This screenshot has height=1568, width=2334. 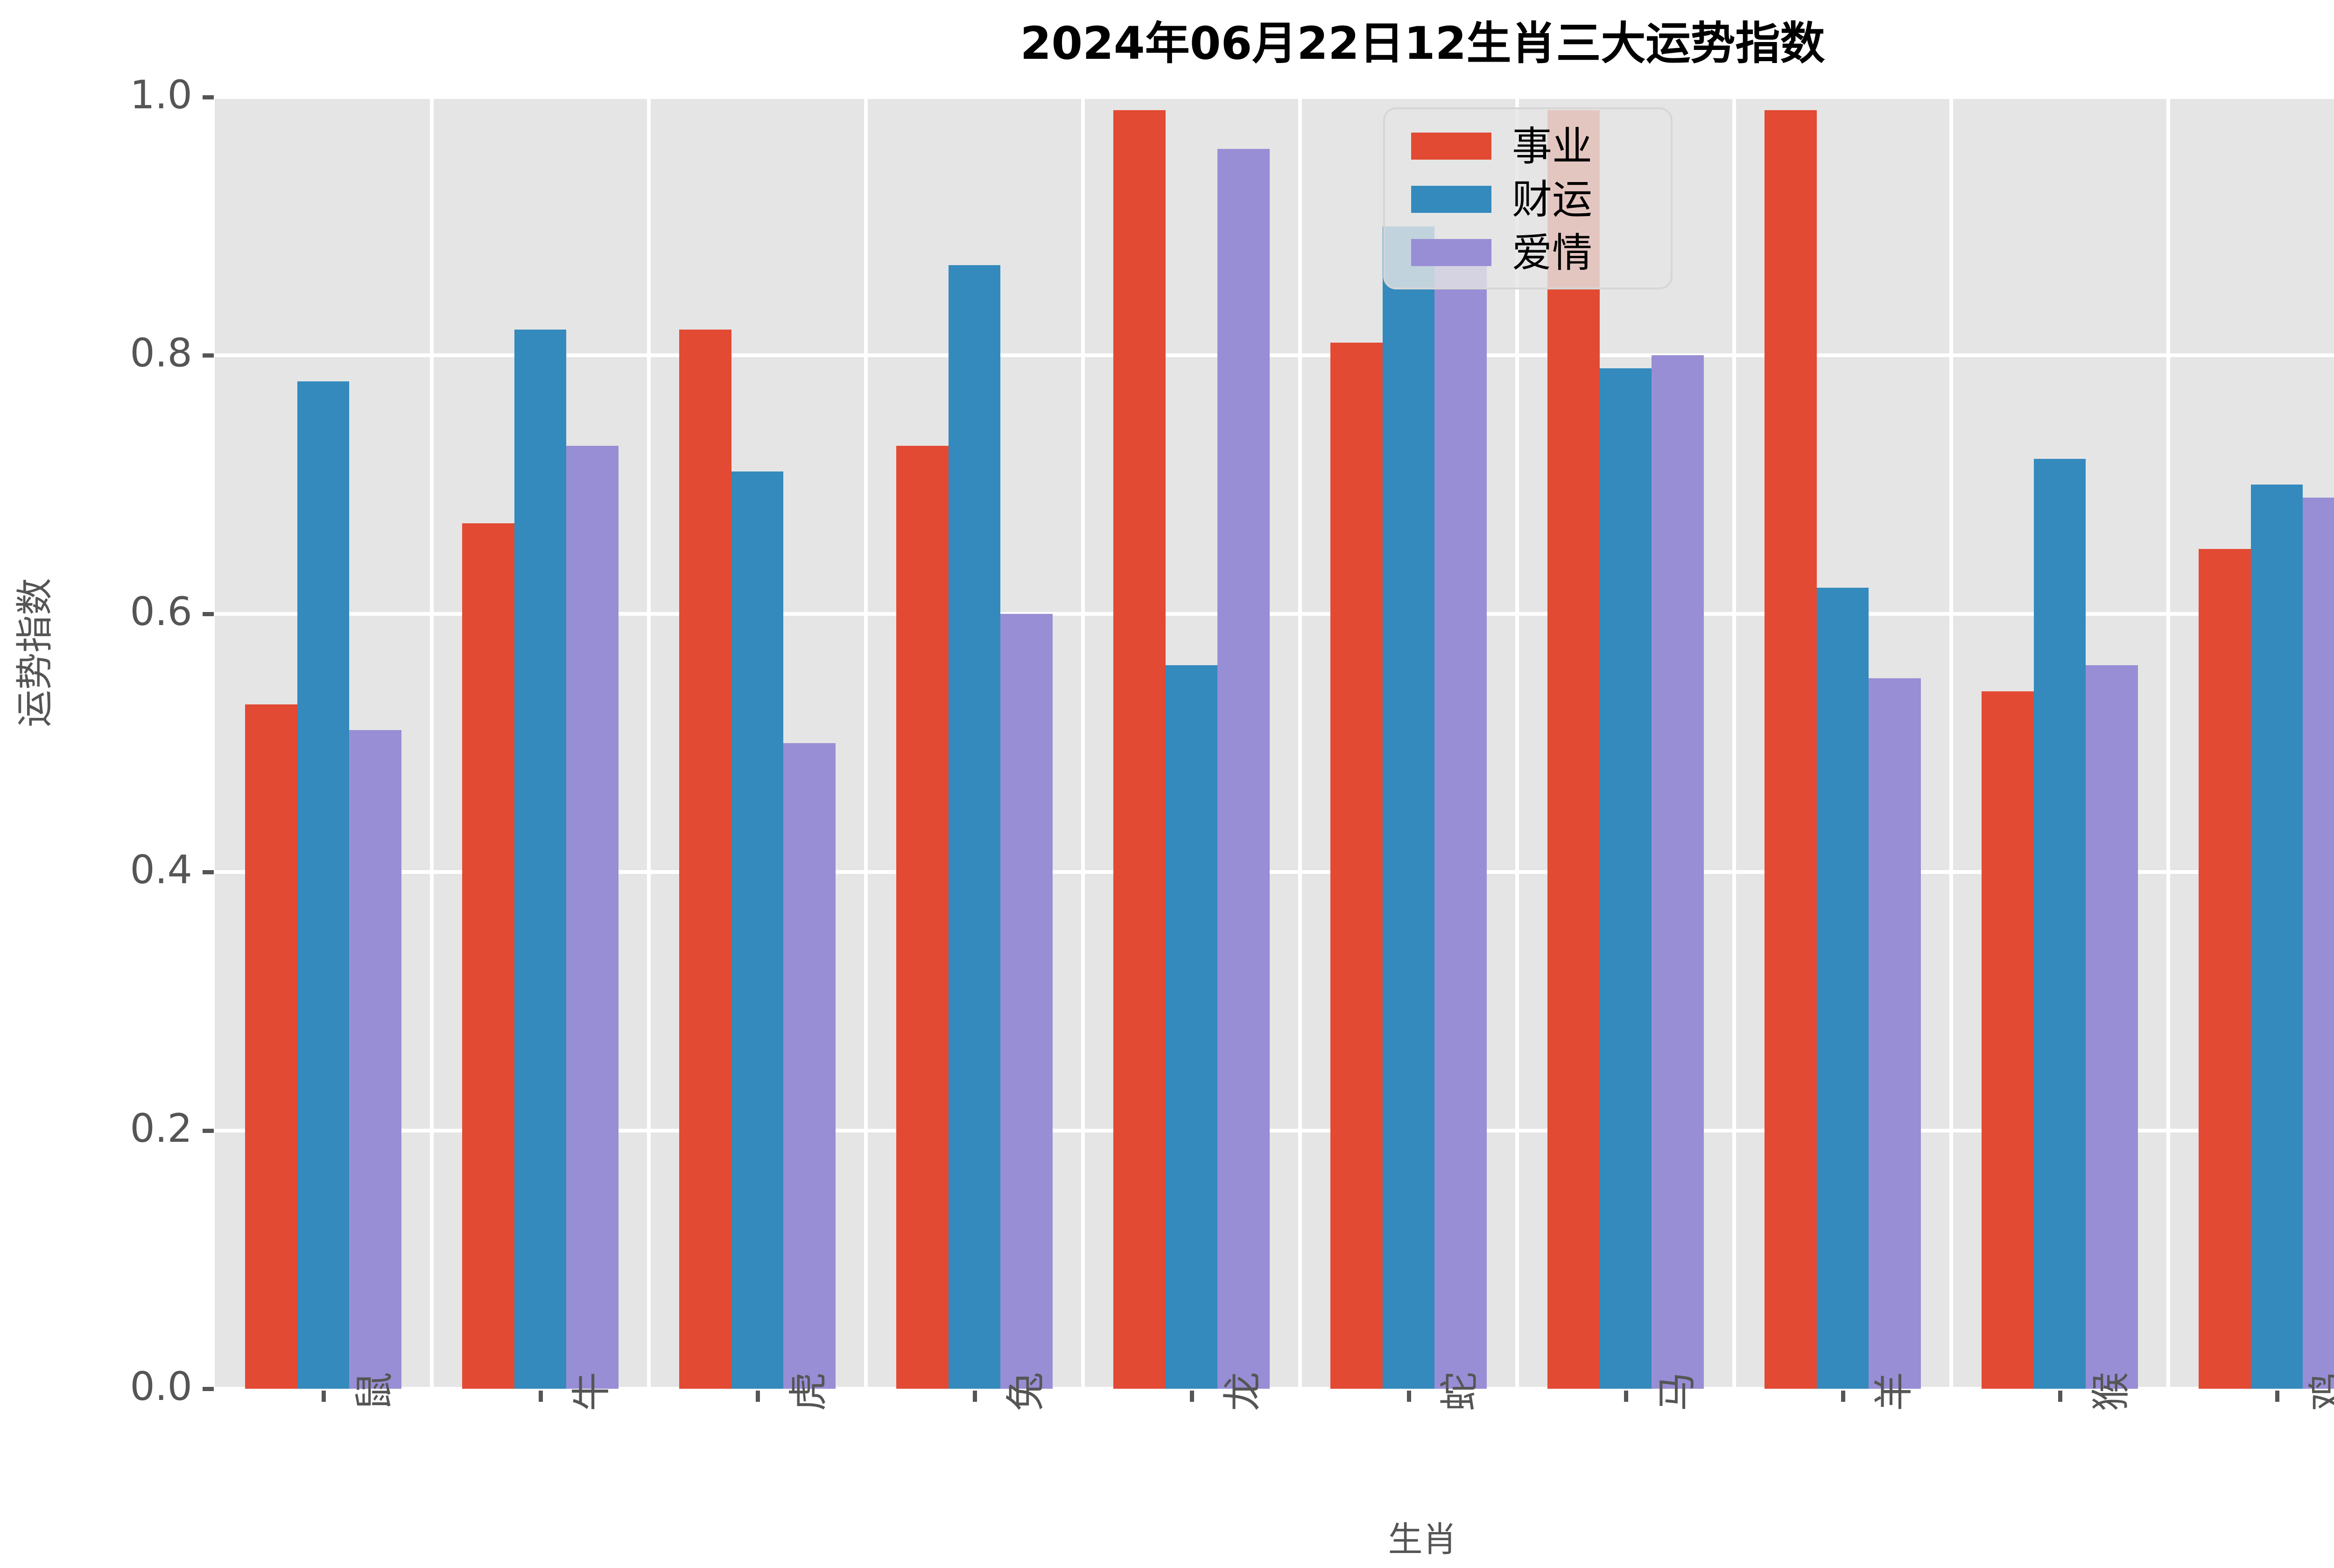 What do you see at coordinates (1408, 808) in the screenshot?
I see `bar-蛇-财运` at bounding box center [1408, 808].